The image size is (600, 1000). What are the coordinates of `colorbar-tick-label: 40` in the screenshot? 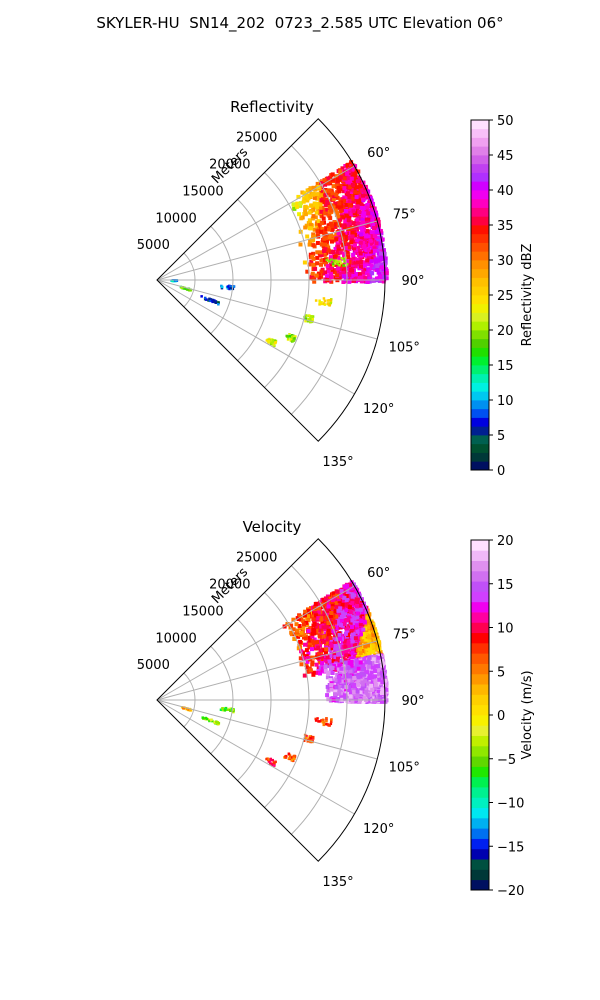 It's located at (505, 191).